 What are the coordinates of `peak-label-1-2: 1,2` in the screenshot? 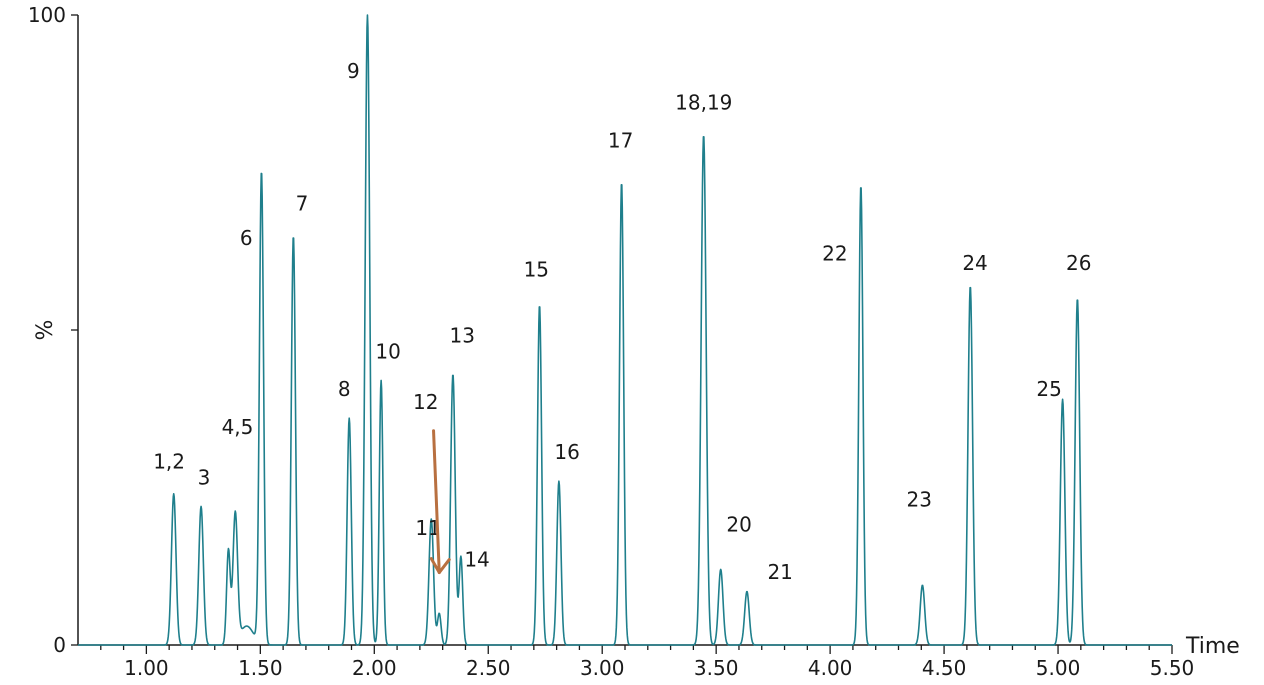 It's located at (169, 462).